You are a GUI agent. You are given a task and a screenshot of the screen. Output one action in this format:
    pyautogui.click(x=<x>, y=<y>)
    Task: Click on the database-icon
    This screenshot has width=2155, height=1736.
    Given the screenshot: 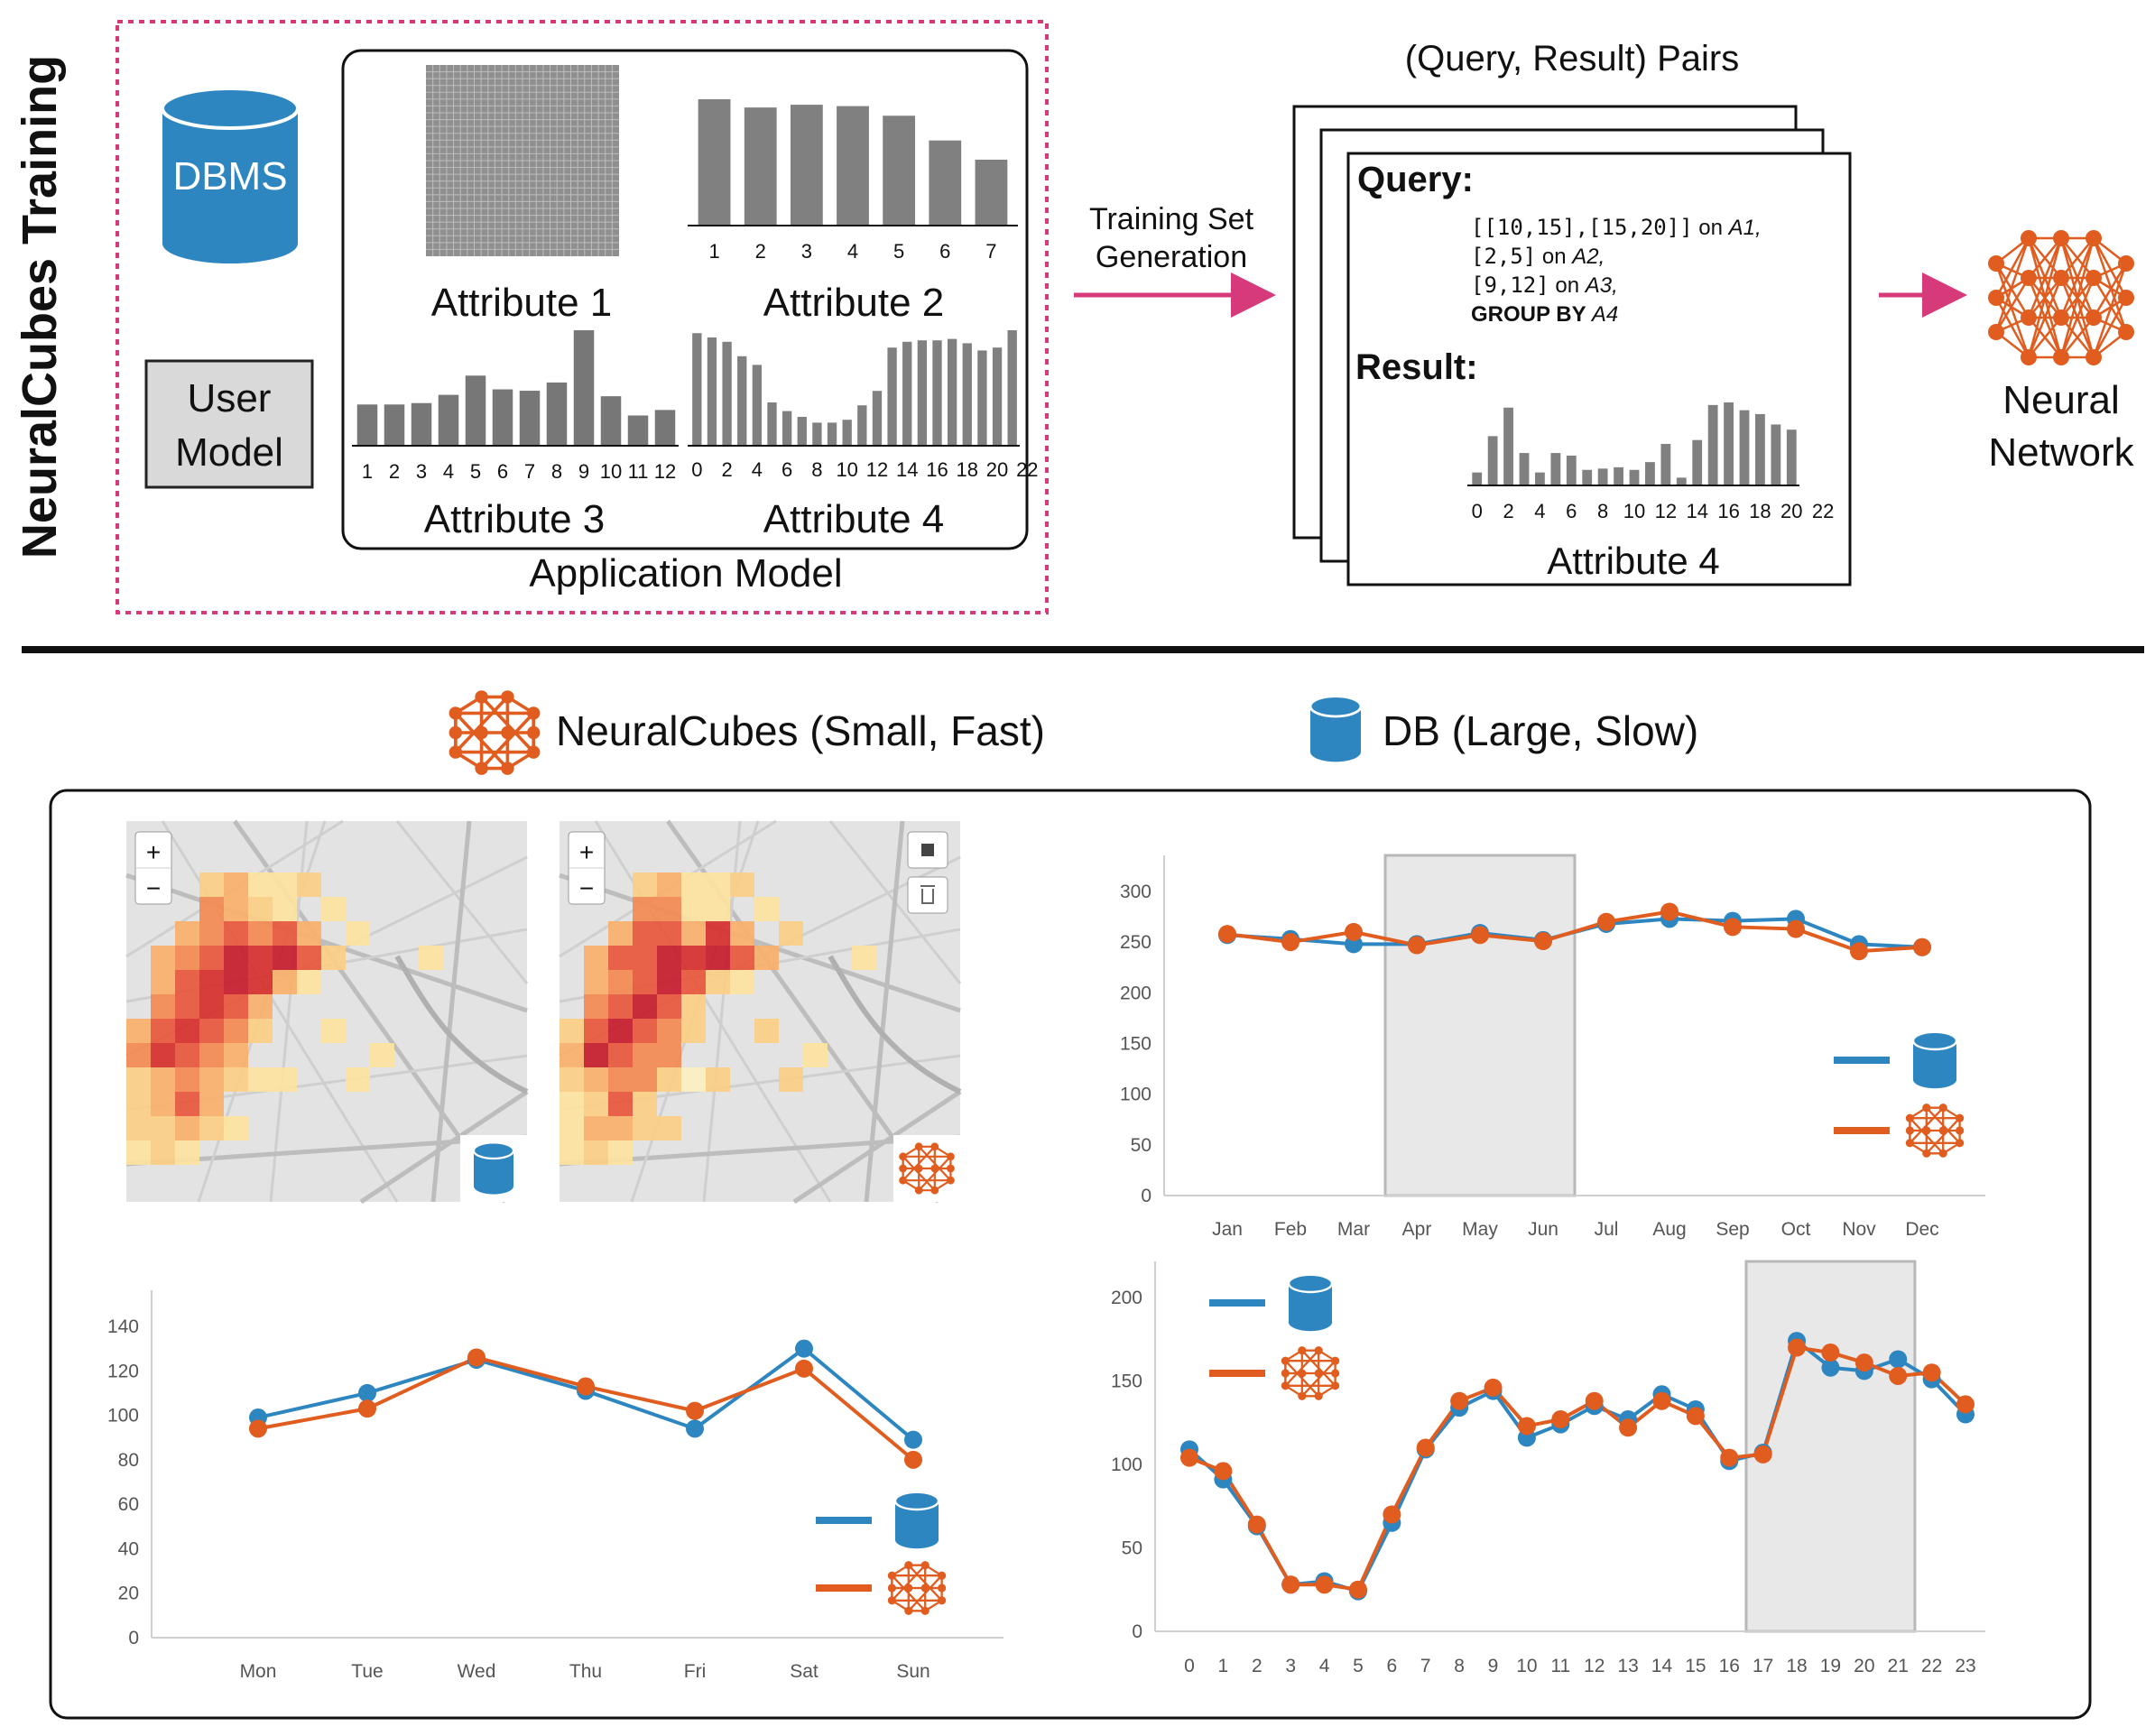 What is the action you would take?
    pyautogui.click(x=1934, y=1060)
    